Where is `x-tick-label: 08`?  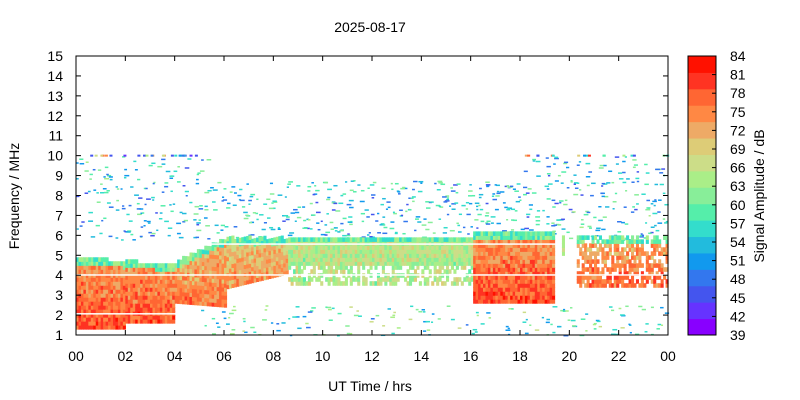 x-tick-label: 08 is located at coordinates (274, 356).